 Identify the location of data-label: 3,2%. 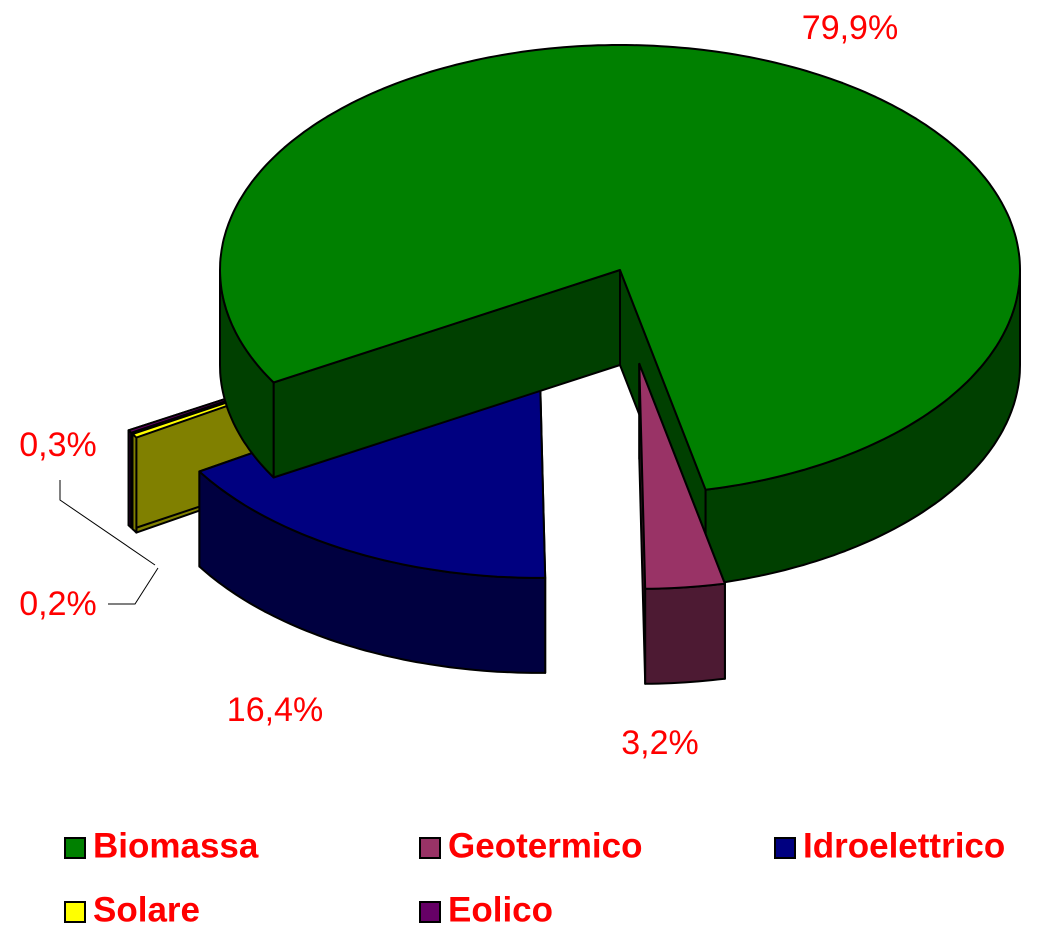
(660, 743).